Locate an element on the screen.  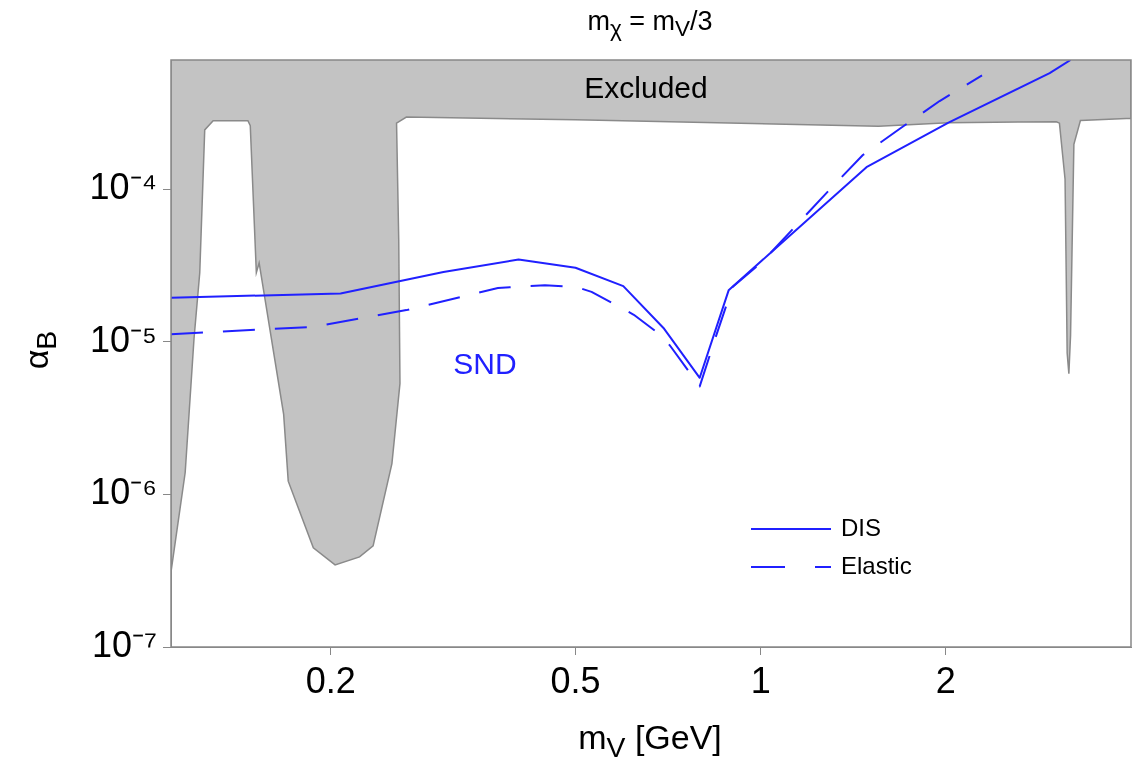
series-label: Excluded is located at coordinates (646, 88).